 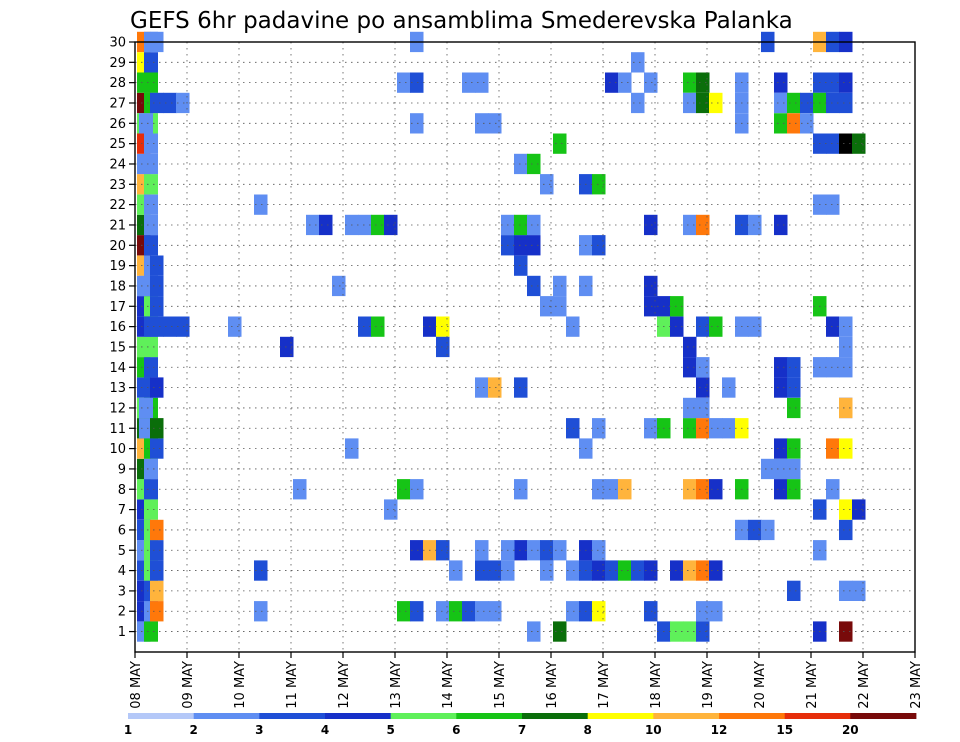 I want to click on y-tick-label: 2, so click(x=122, y=612).